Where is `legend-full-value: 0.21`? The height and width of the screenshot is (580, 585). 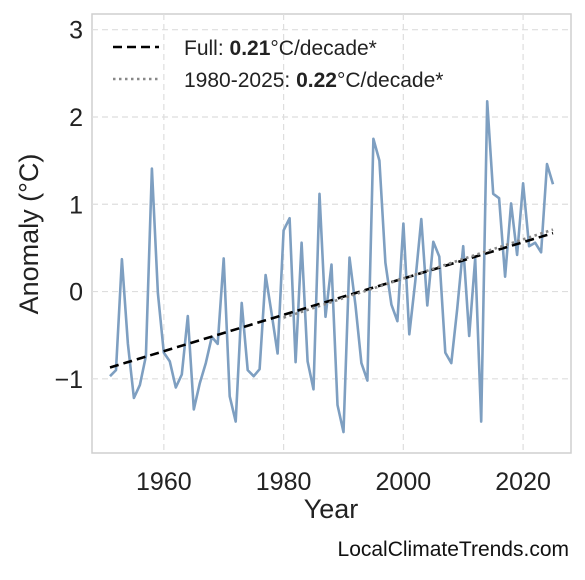 legend-full-value: 0.21 is located at coordinates (250, 48).